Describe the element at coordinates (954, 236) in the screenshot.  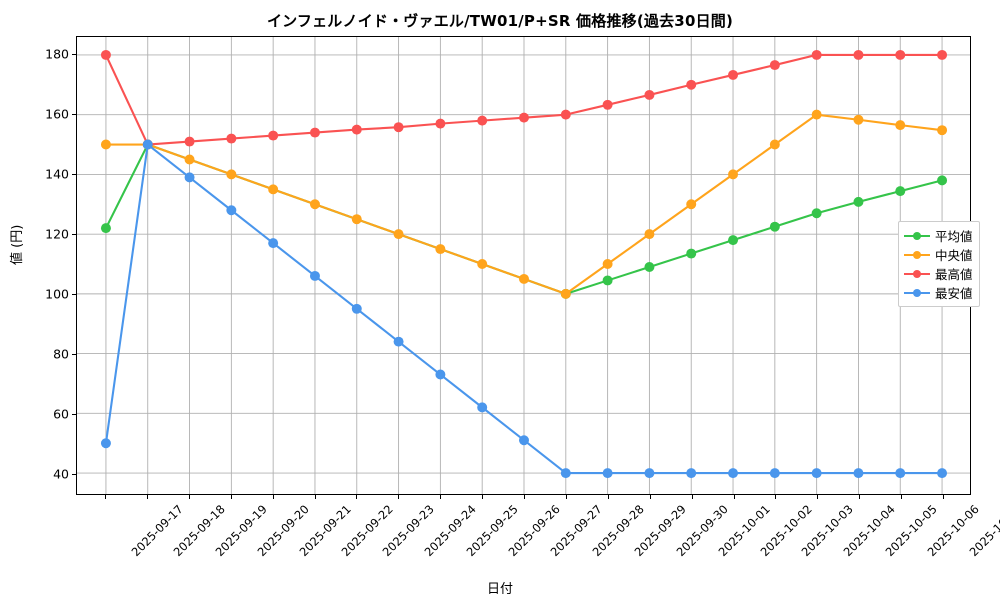
I see `legend-item-label: 平均値` at that location.